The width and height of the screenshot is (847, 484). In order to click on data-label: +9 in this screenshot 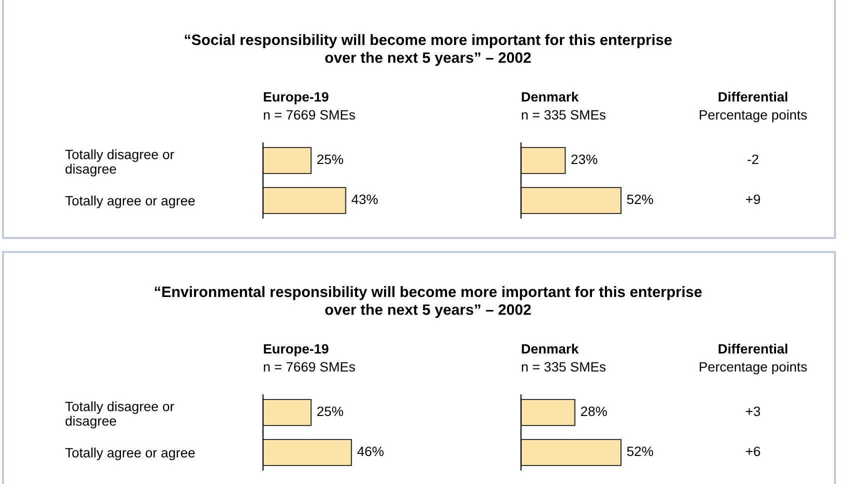, I will do `click(753, 199)`.